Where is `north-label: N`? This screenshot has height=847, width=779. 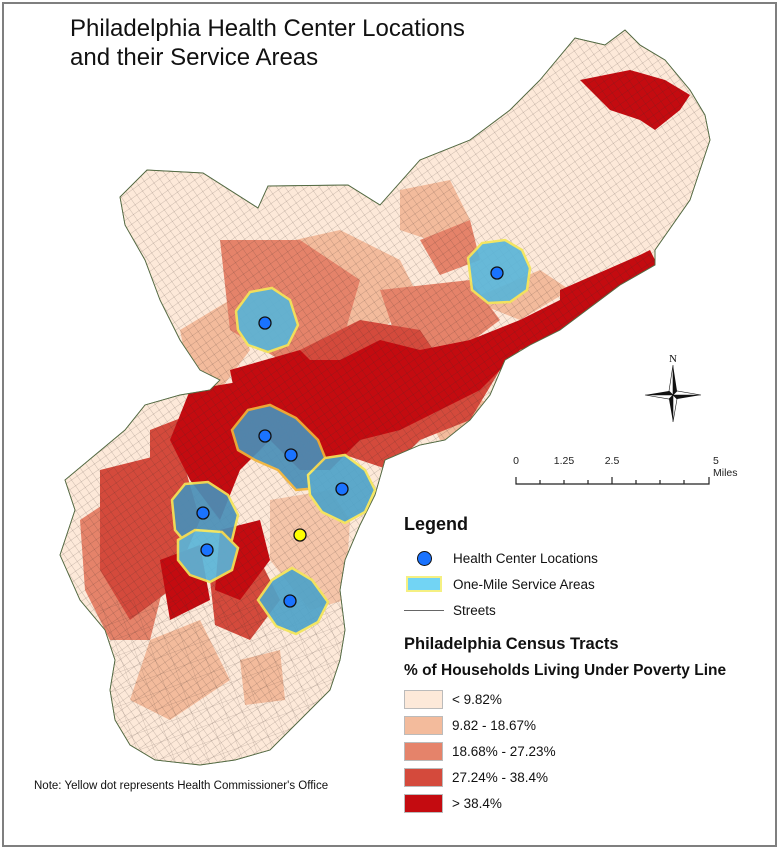 north-label: N is located at coordinates (673, 359).